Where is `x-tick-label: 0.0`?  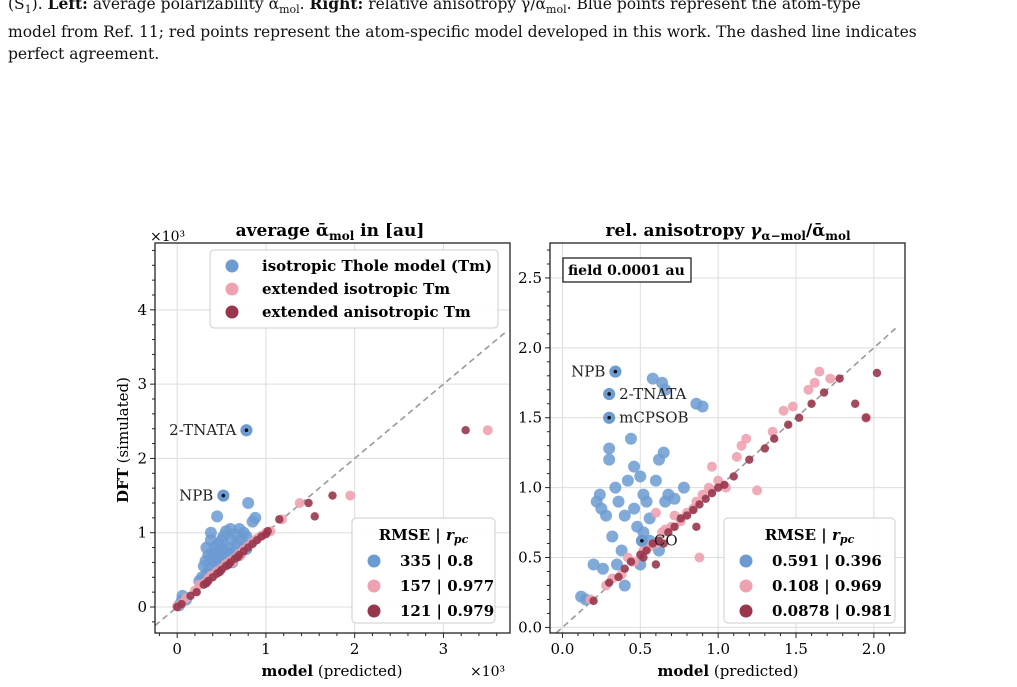 x-tick-label: 0.0 is located at coordinates (563, 649).